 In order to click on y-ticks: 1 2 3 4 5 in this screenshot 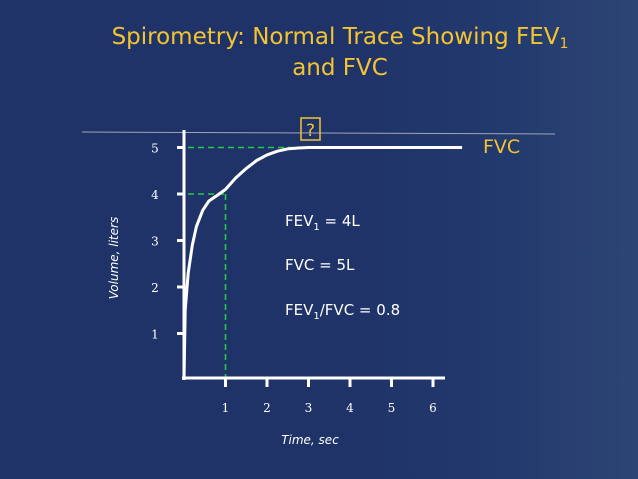, I will do `click(167, 242)`.